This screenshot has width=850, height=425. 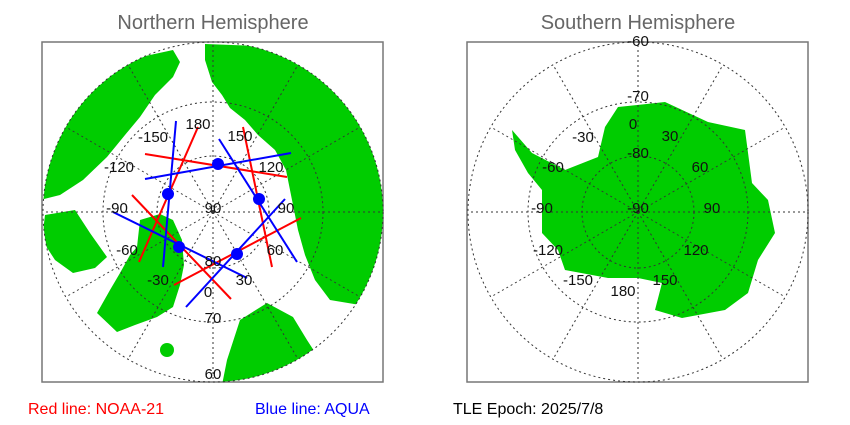 What do you see at coordinates (638, 96) in the screenshot?
I see `lat-label: -70` at bounding box center [638, 96].